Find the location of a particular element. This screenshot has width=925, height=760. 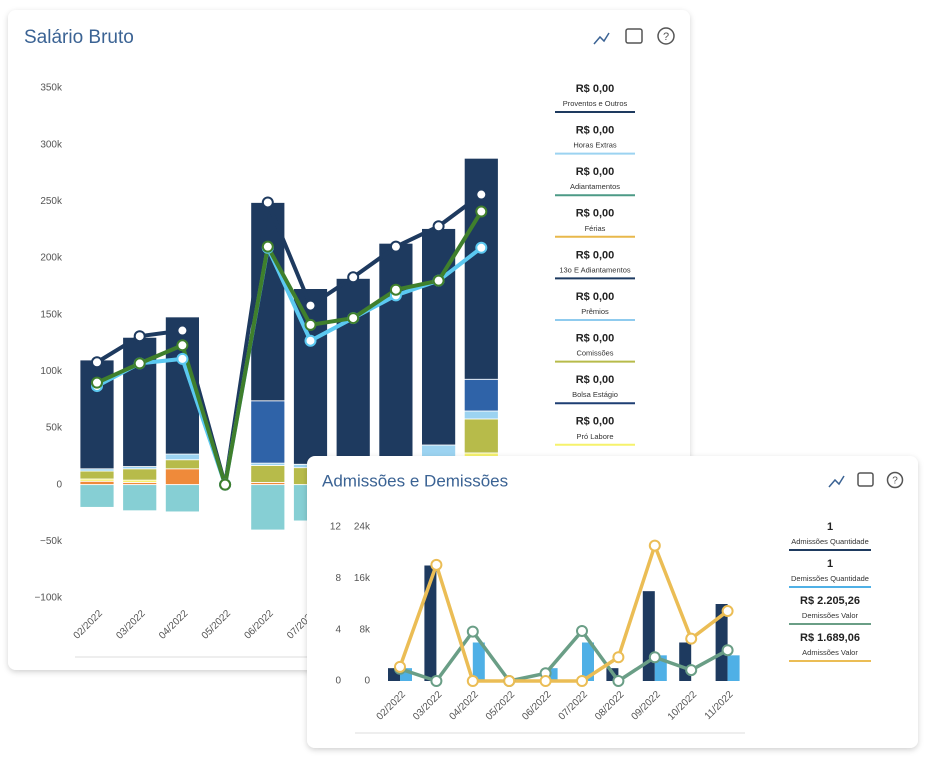

legend-value: R$ 1.689,06 is located at coordinates (830, 638).